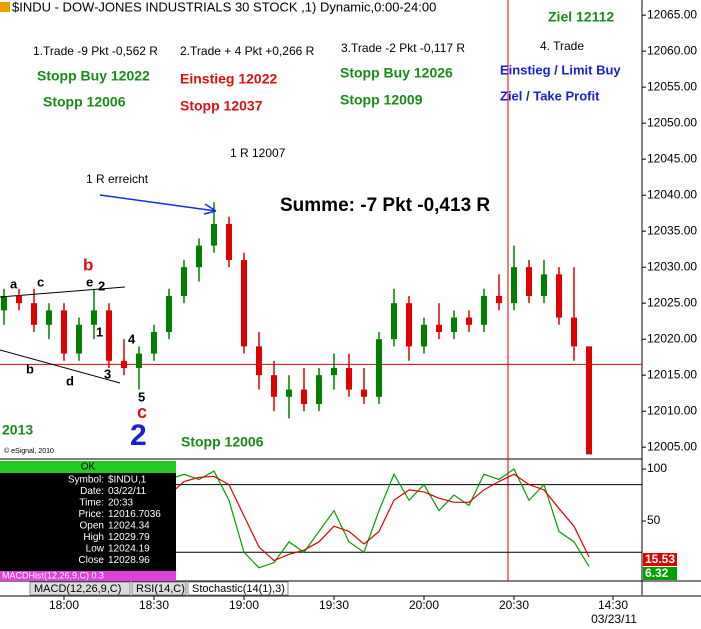 This screenshot has width=701, height=629. What do you see at coordinates (581, 17) in the screenshot?
I see `annotation: Ziel 12112` at bounding box center [581, 17].